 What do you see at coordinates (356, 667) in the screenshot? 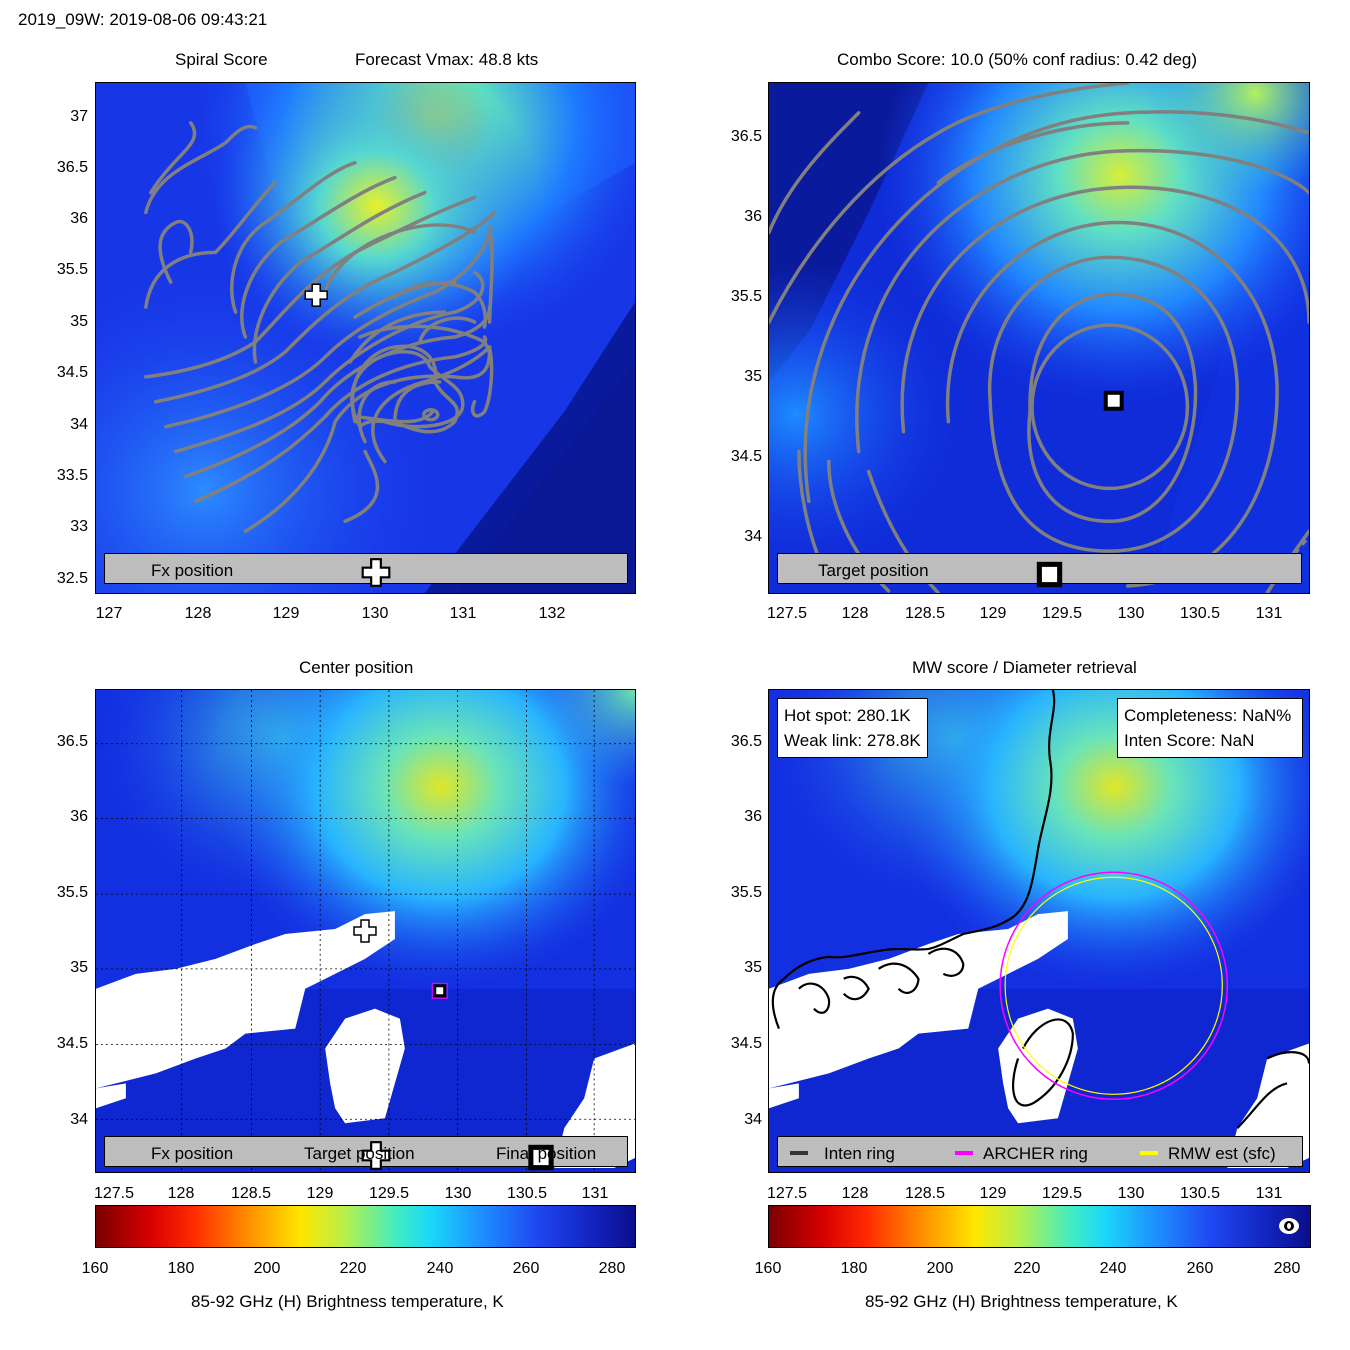
I see `center-position-title: Center position` at bounding box center [356, 667].